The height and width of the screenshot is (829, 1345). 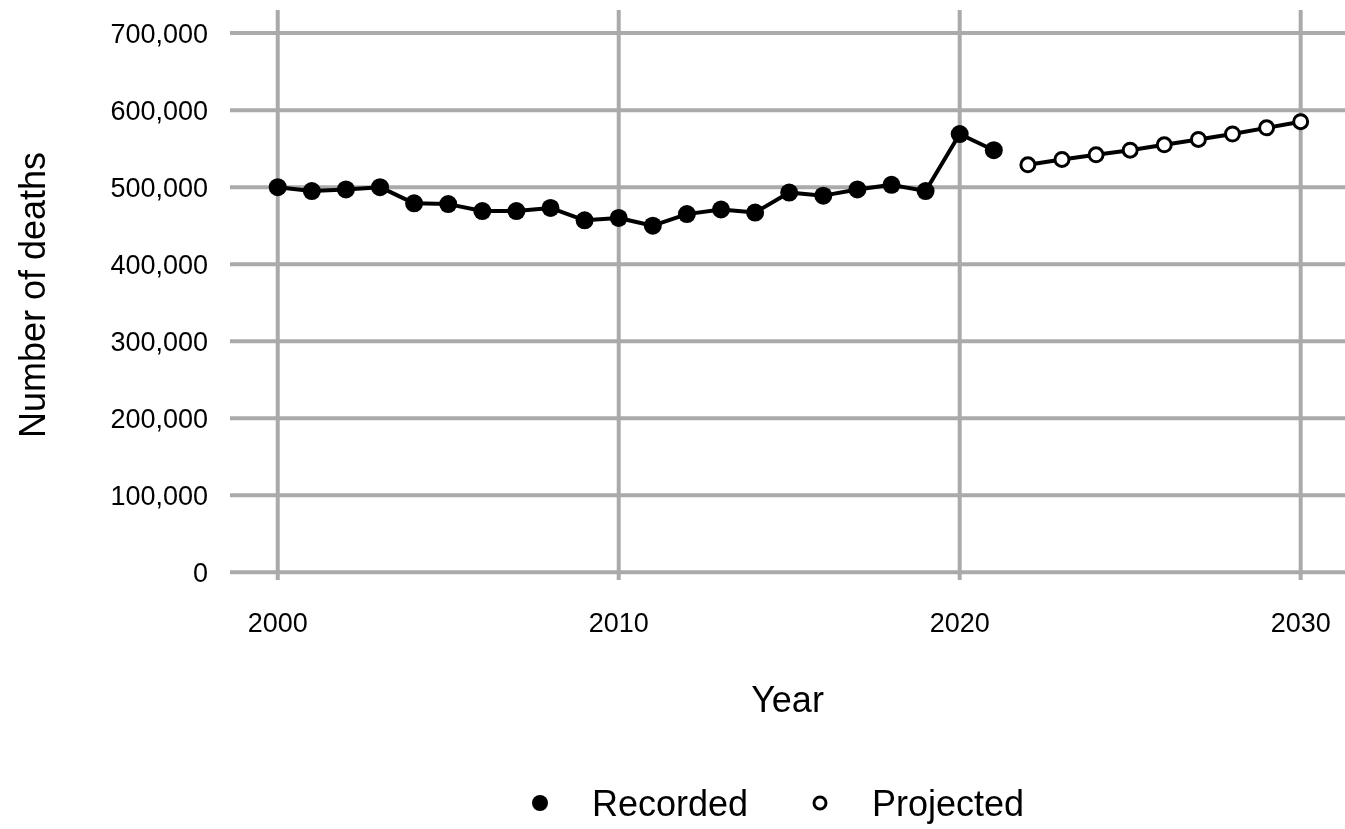 I want to click on y-tick-label: 100,000, so click(x=159, y=495).